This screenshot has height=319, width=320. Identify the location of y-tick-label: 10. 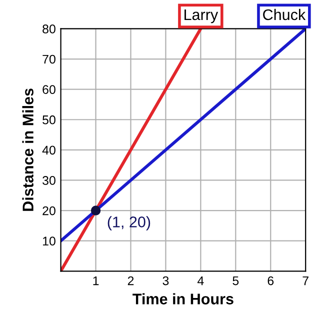
(49, 241).